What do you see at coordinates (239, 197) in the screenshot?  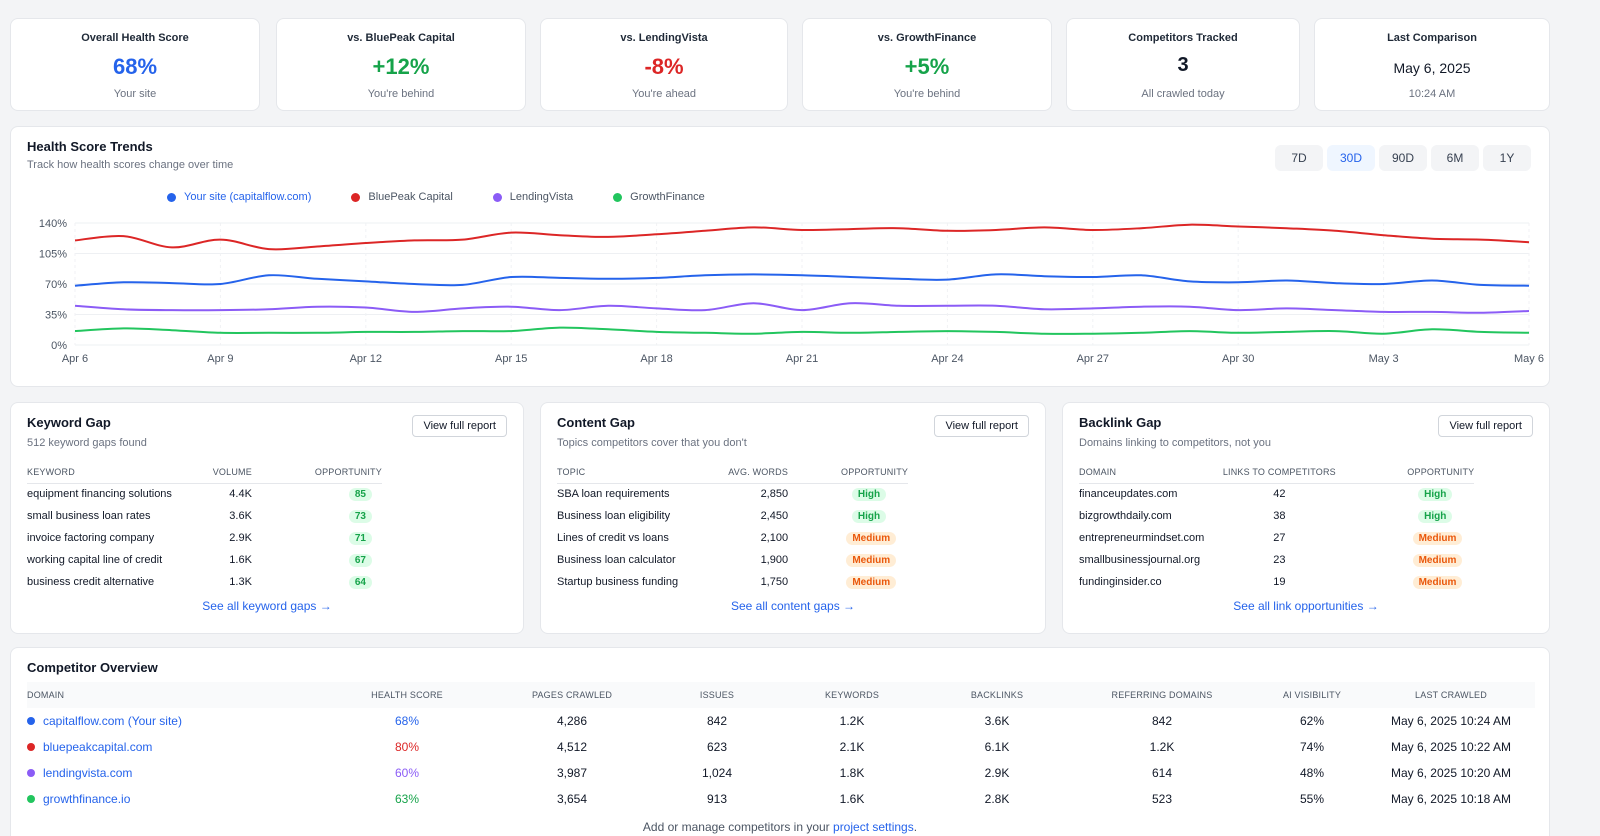 I see `legend-item-your-site: Your site (capitalflow.com)` at bounding box center [239, 197].